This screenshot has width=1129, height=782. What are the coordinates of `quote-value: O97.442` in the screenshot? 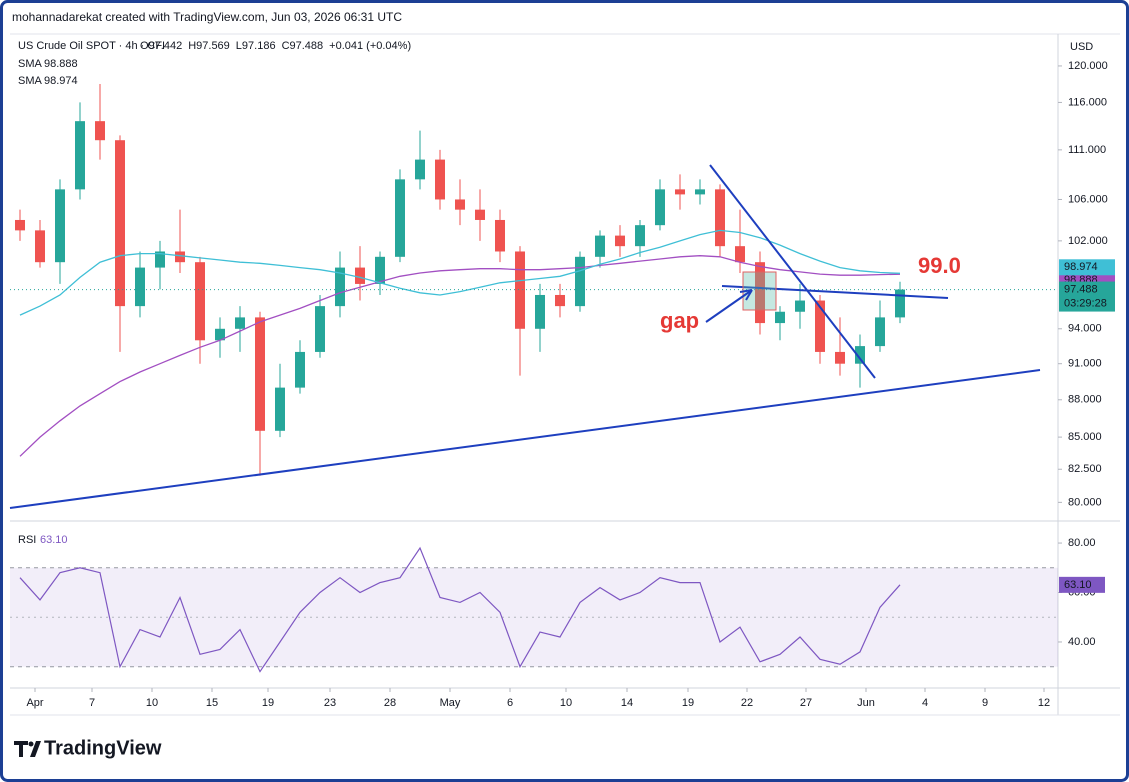 It's located at (161, 46).